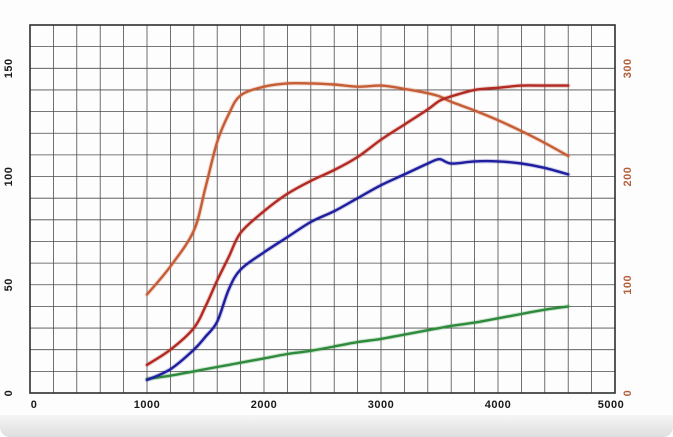 This screenshot has height=437, width=673. I want to click on left-axis-tick-label: 150, so click(9, 68).